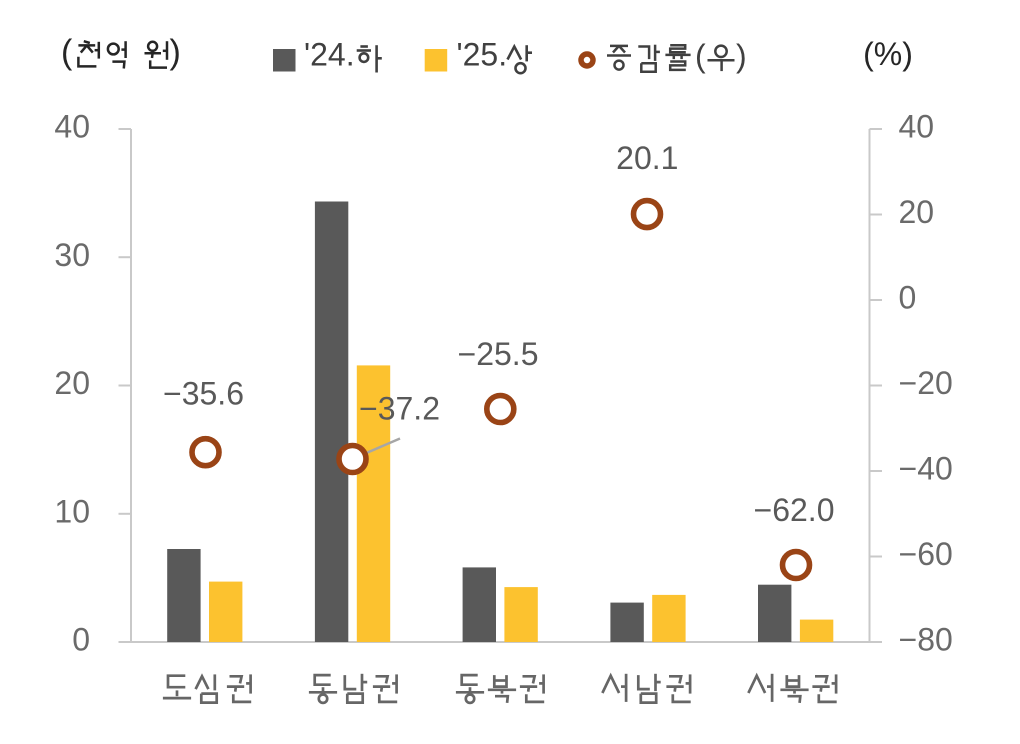 The width and height of the screenshot is (1020, 744). I want to click on svg-text: 10, so click(72, 511).